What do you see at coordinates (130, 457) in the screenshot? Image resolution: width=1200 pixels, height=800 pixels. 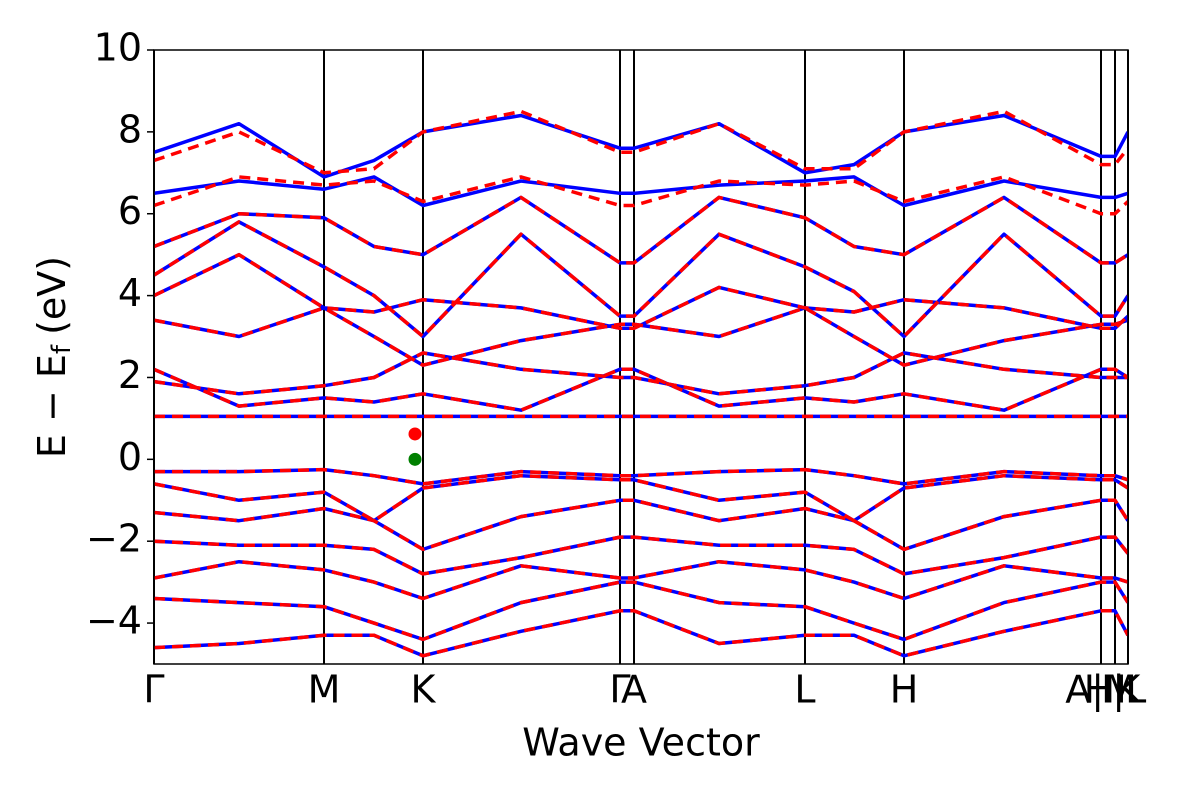 I see `y-tick-label: 0` at bounding box center [130, 457].